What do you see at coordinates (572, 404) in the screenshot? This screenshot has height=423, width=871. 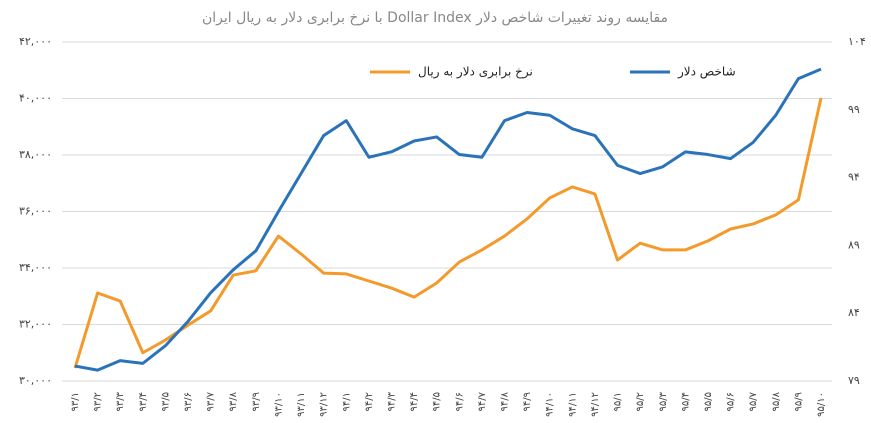 I see `x-tick-label: ۹۴/۱۱` at bounding box center [572, 404].